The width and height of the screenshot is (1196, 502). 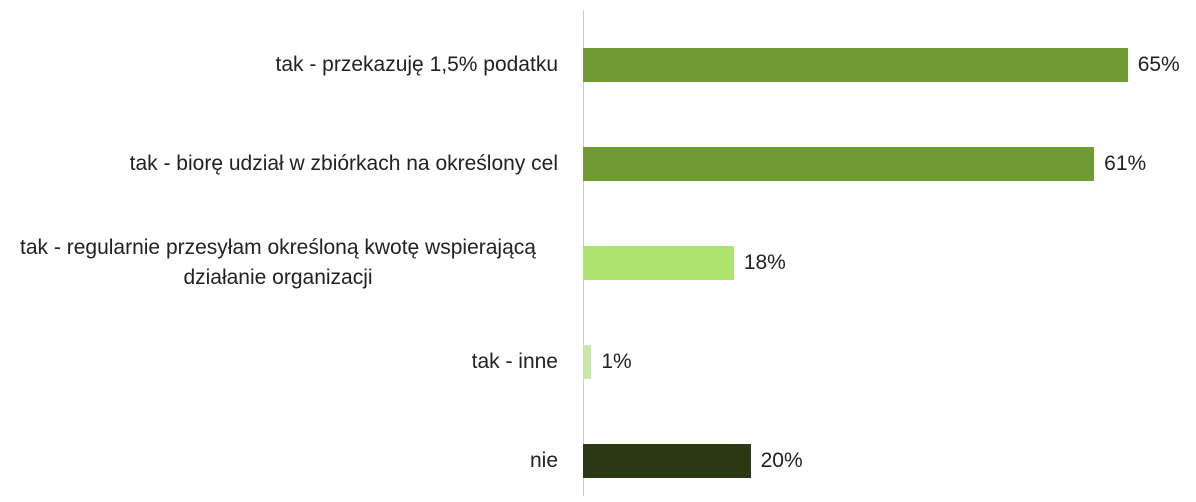 What do you see at coordinates (1125, 163) in the screenshot?
I see `value-label: 61%` at bounding box center [1125, 163].